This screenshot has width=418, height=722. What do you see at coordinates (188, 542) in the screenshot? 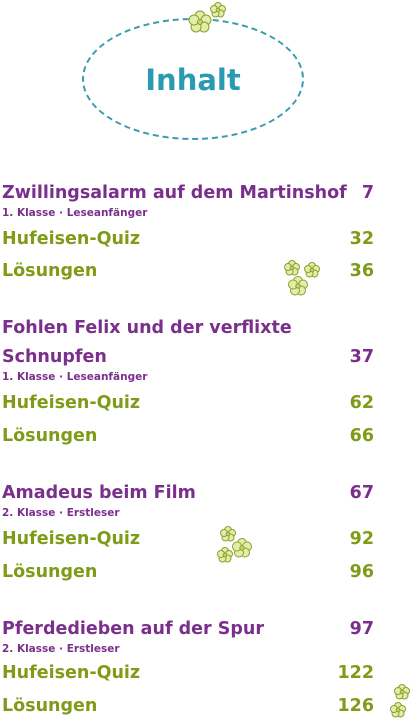
I see `toc-entry-quiz: Hufeisen-Quiz 92` at bounding box center [188, 542].